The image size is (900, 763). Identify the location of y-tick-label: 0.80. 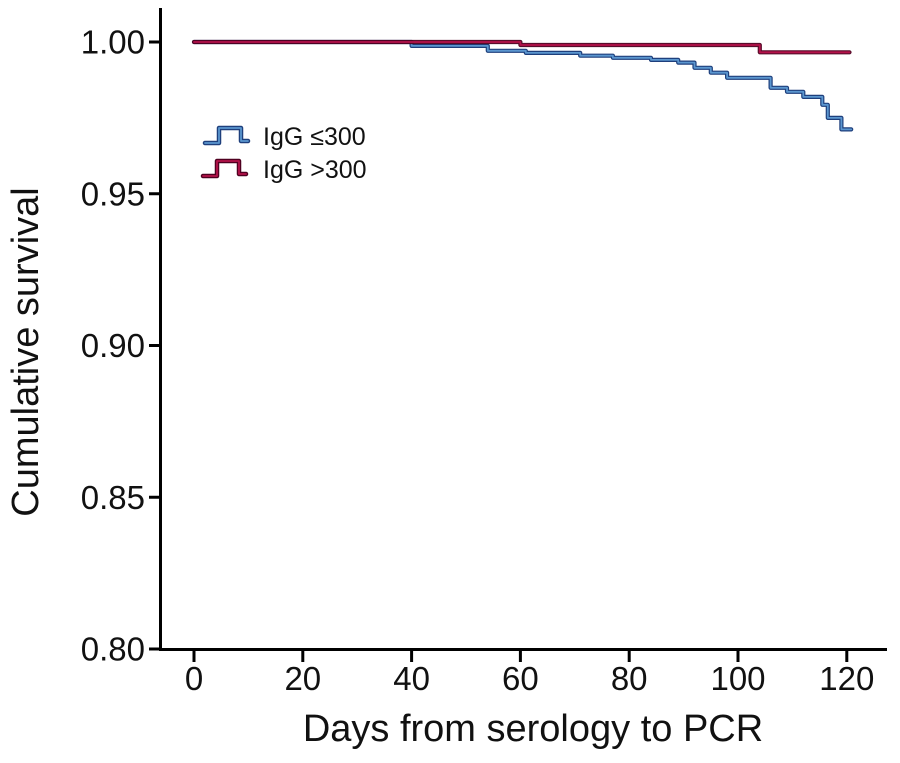
(113, 649).